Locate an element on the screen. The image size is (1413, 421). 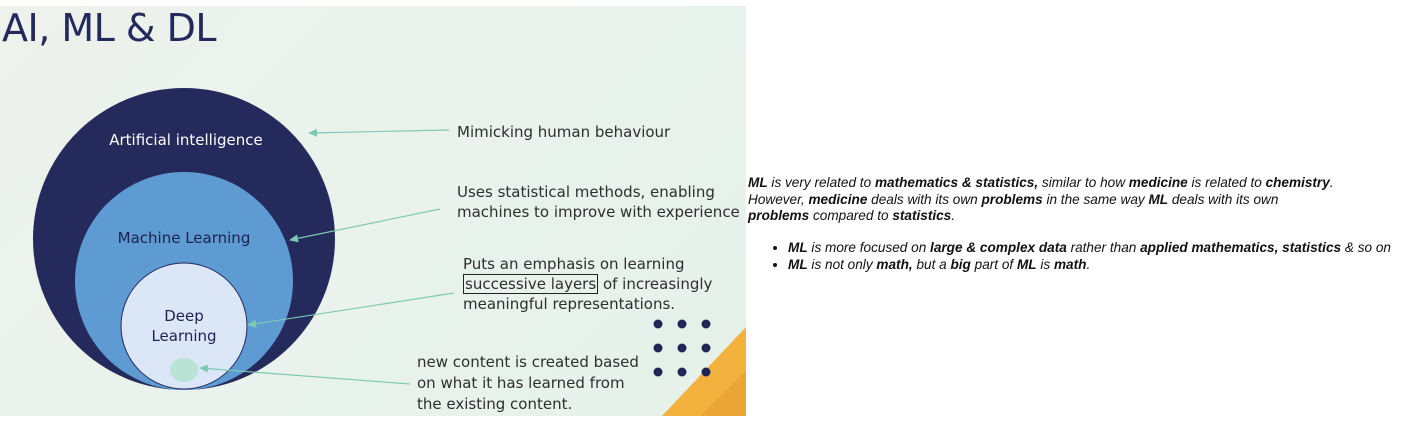
dl-description-line: successive layers of increasingly is located at coordinates (587, 284).